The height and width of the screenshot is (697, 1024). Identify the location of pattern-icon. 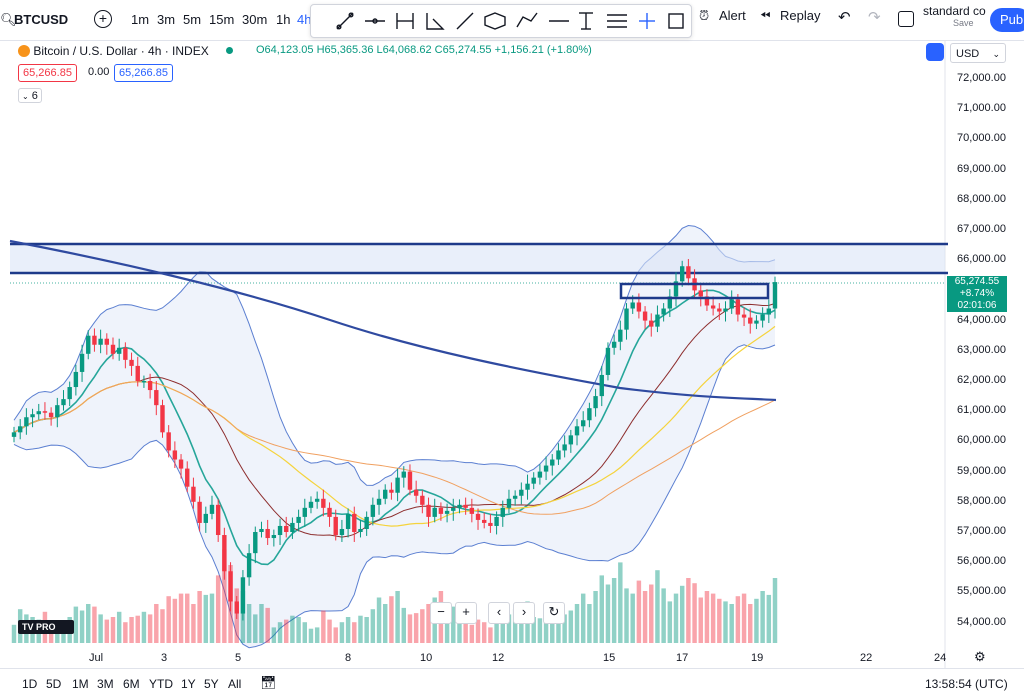
(435, 21).